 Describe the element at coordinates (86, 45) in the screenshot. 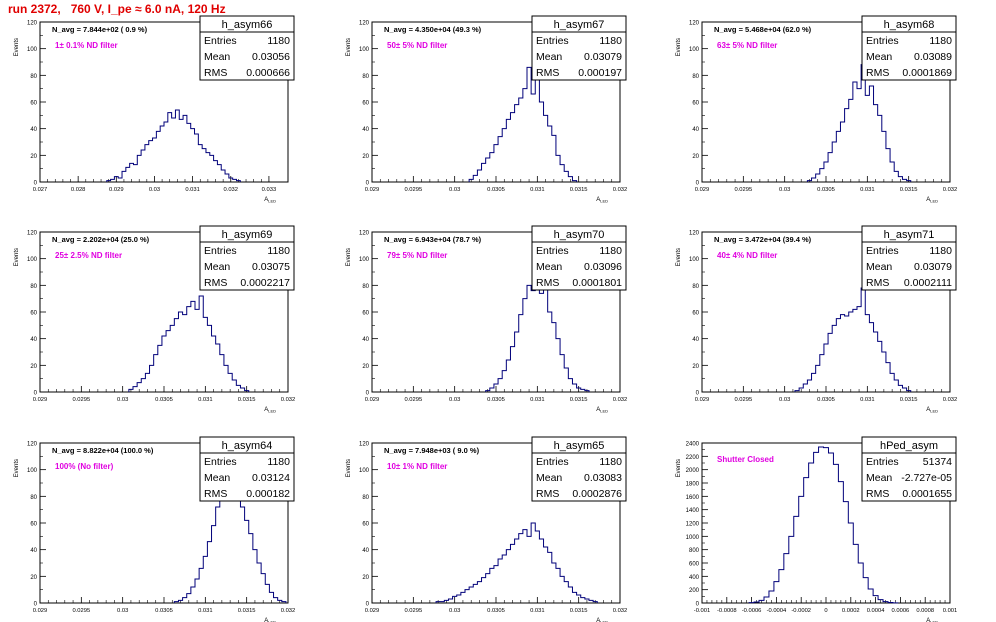

I see `filter-label: 1± 0.1% ND filter` at that location.